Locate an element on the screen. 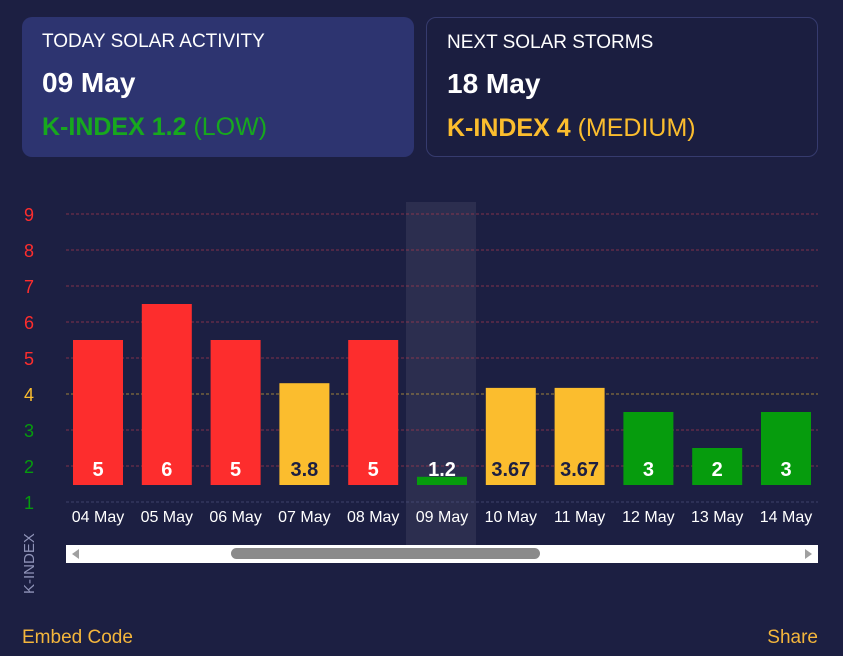 The width and height of the screenshot is (843, 656). y-tick-label: 6 is located at coordinates (29, 323).